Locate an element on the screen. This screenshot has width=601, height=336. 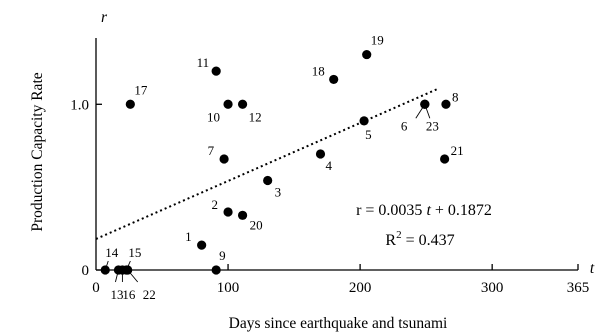
r-squared-value: = 0.437 is located at coordinates (428, 240).